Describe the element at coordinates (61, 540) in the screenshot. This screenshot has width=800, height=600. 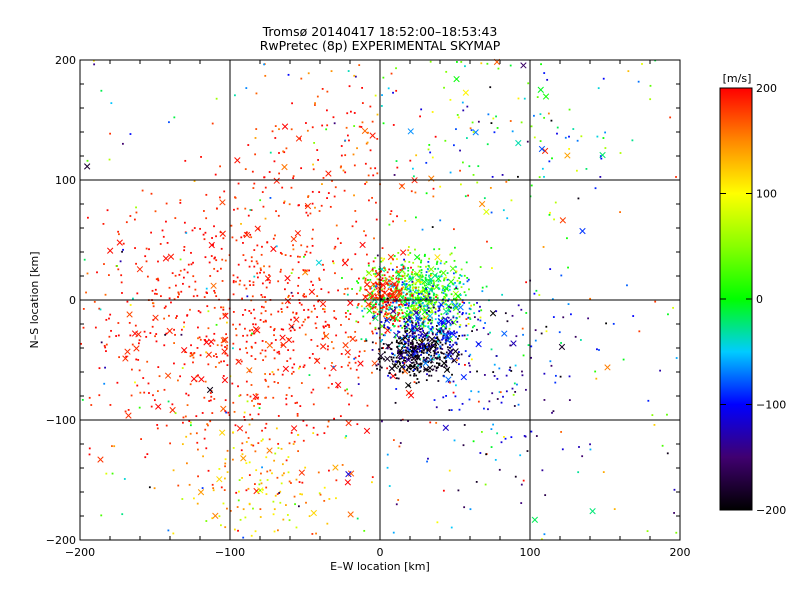
I see `y-tick-label: −200` at that location.